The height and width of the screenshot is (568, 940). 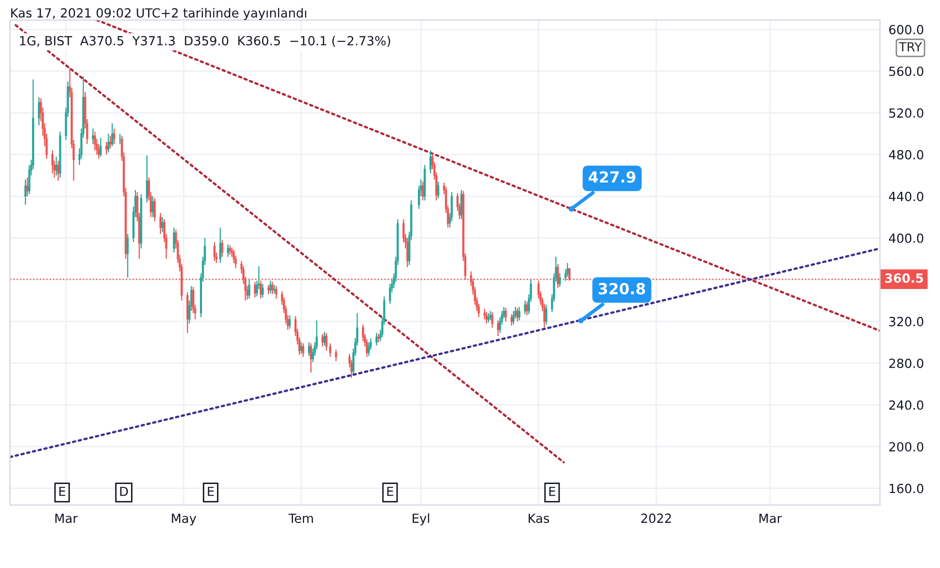 I want to click on annotation: 427.9, so click(x=612, y=177).